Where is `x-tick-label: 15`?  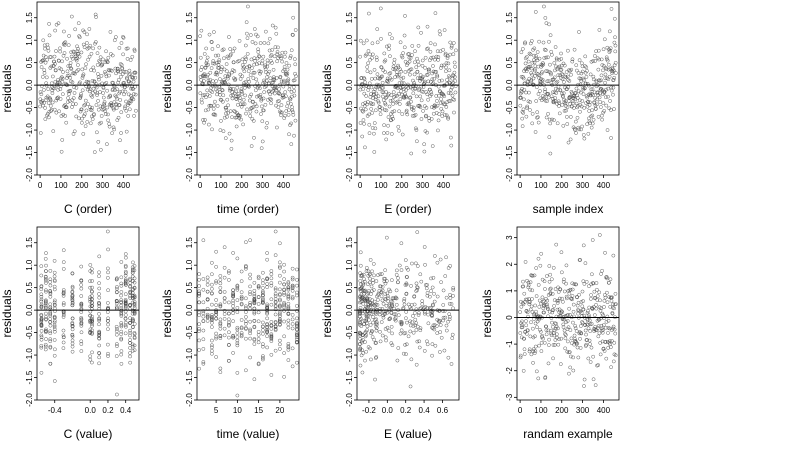 x-tick-label: 15 is located at coordinates (258, 410).